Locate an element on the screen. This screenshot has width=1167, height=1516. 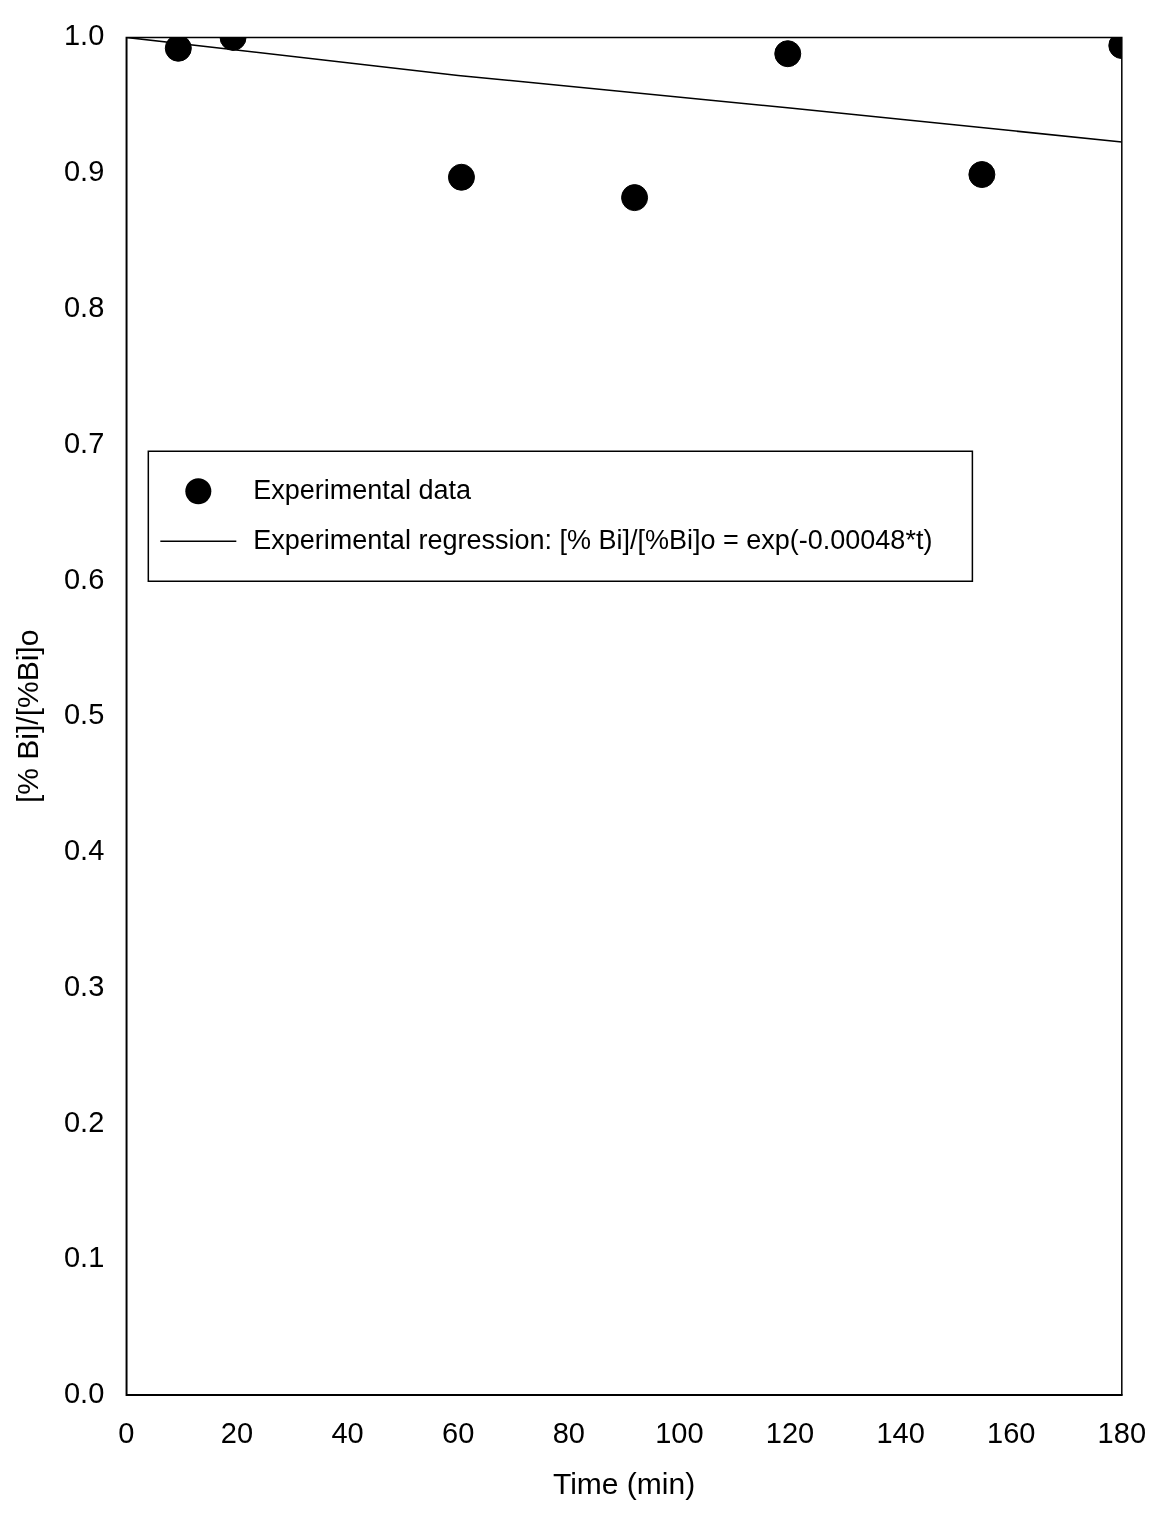
x-tick-label: 180 is located at coordinates (1121, 1432).